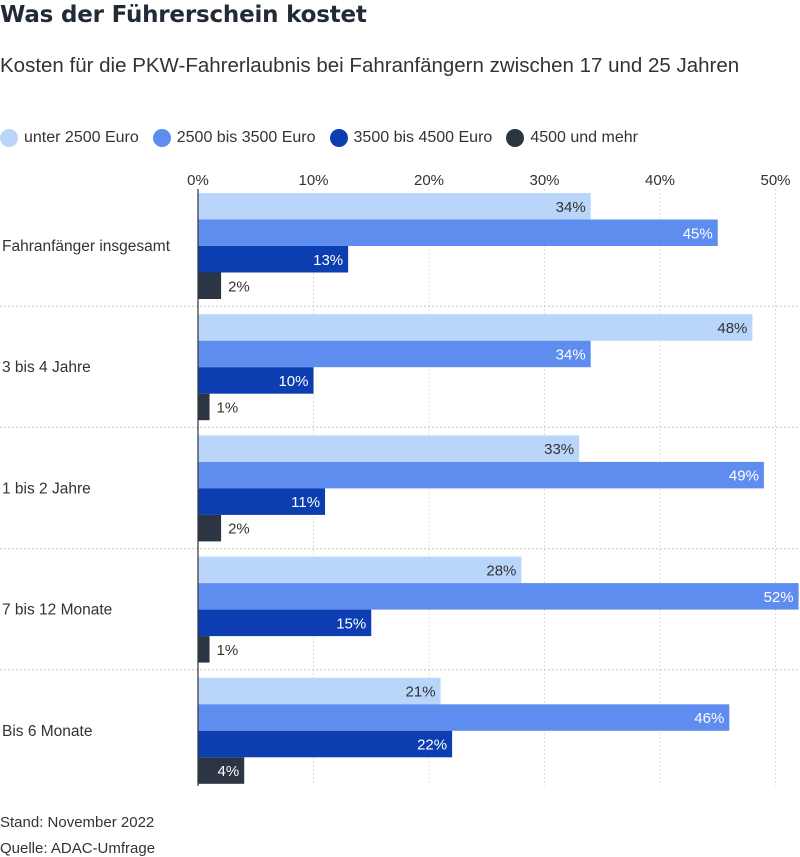  What do you see at coordinates (313, 180) in the screenshot?
I see `x-tick-label: 10%` at bounding box center [313, 180].